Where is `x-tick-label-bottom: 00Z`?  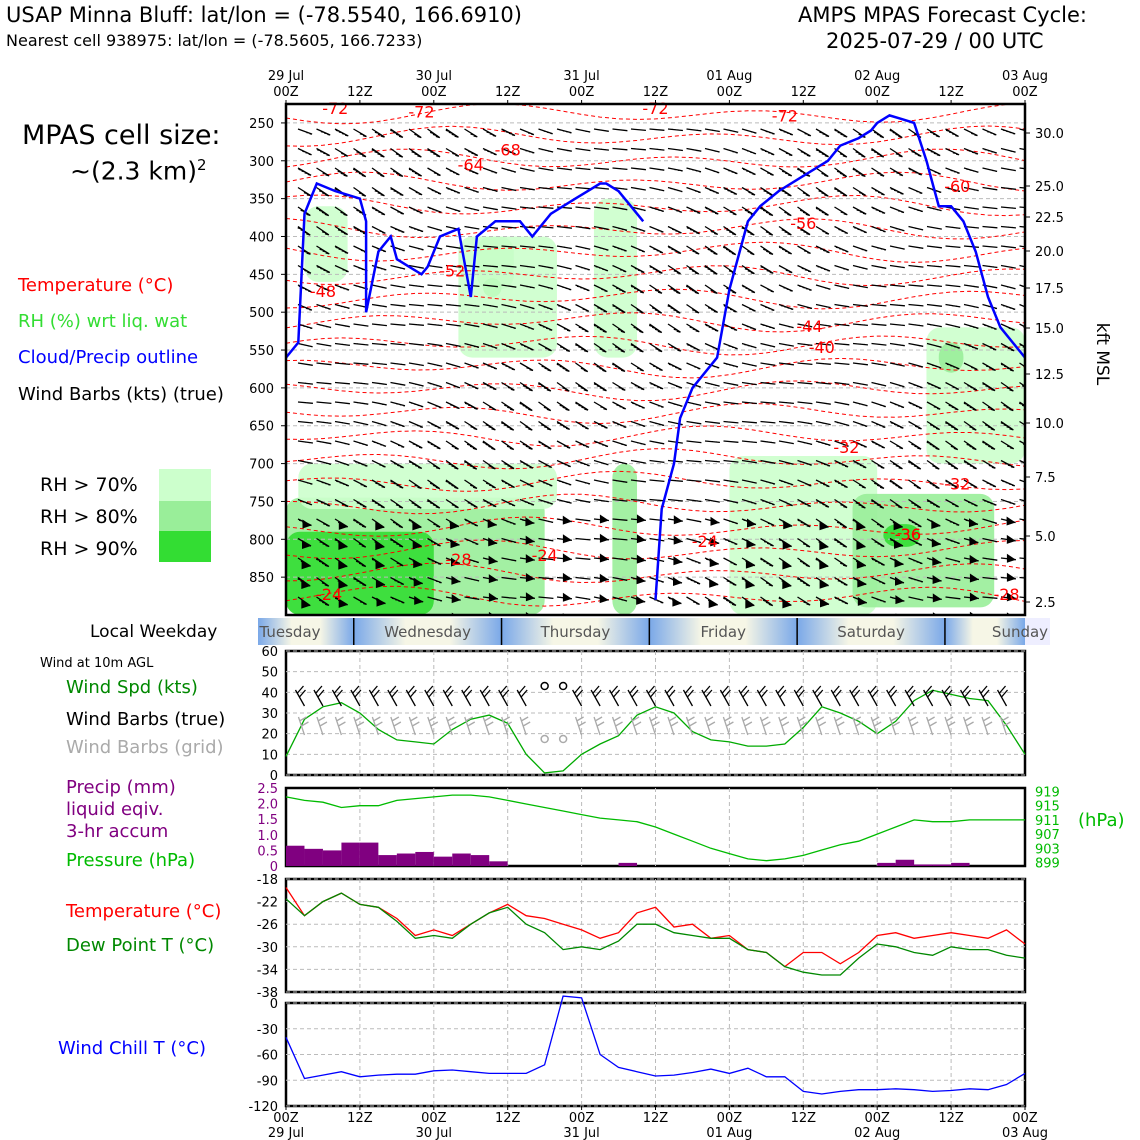 x-tick-label-bottom: 00Z is located at coordinates (286, 1118).